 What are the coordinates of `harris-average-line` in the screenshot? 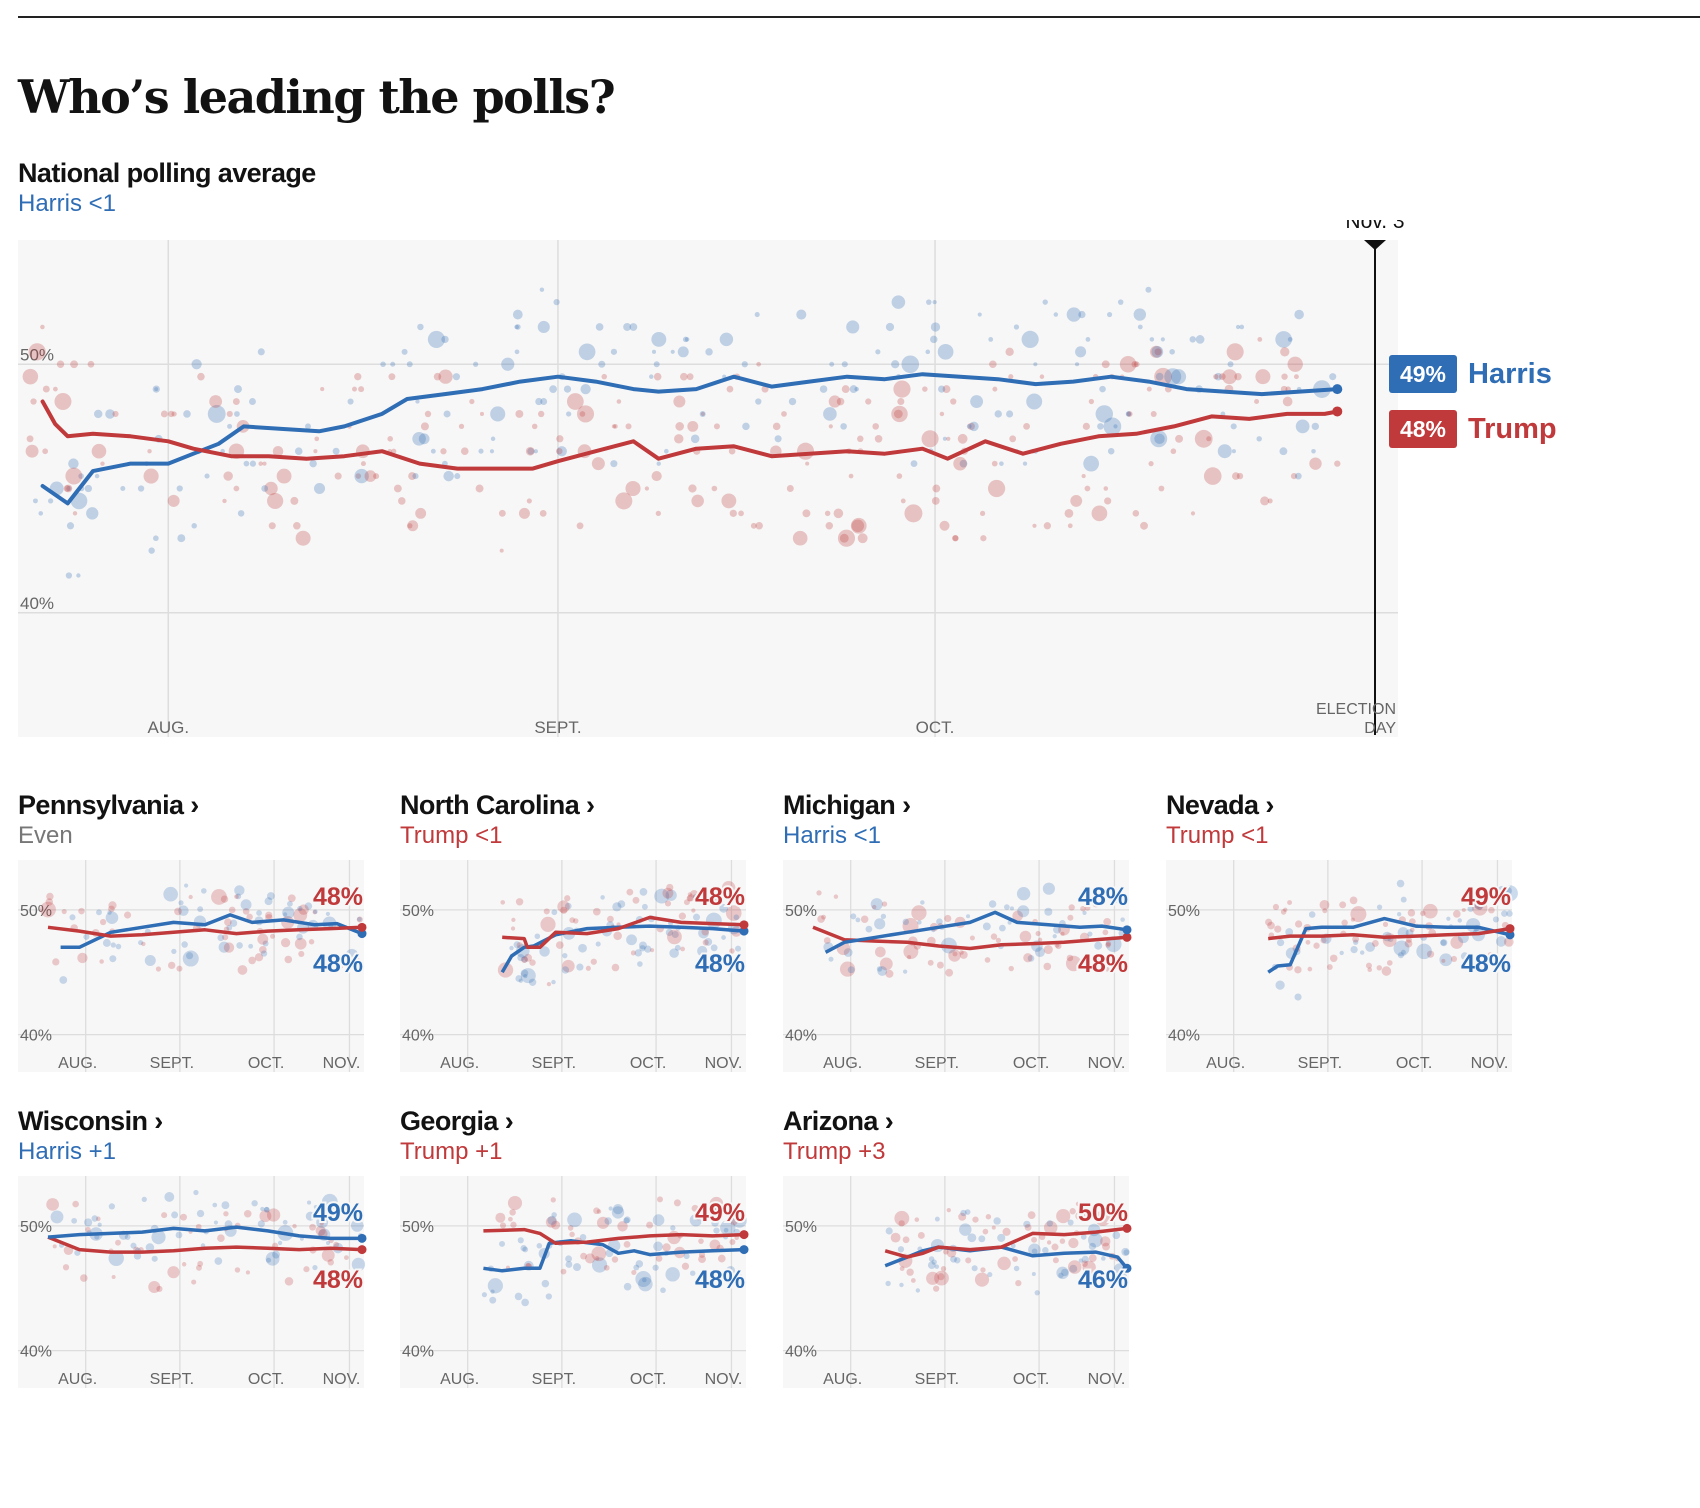 It's located at (976, 932).